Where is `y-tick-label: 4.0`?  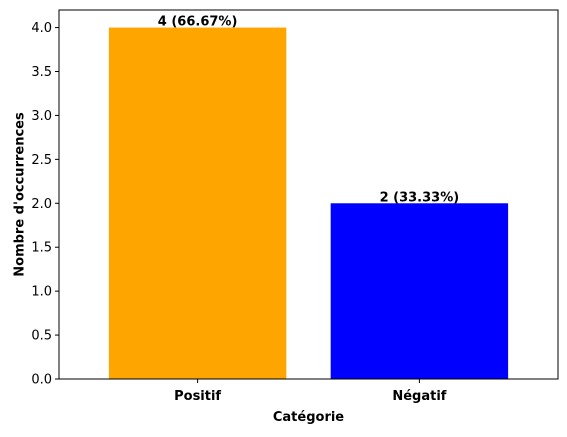
y-tick-label: 4.0 is located at coordinates (41, 28).